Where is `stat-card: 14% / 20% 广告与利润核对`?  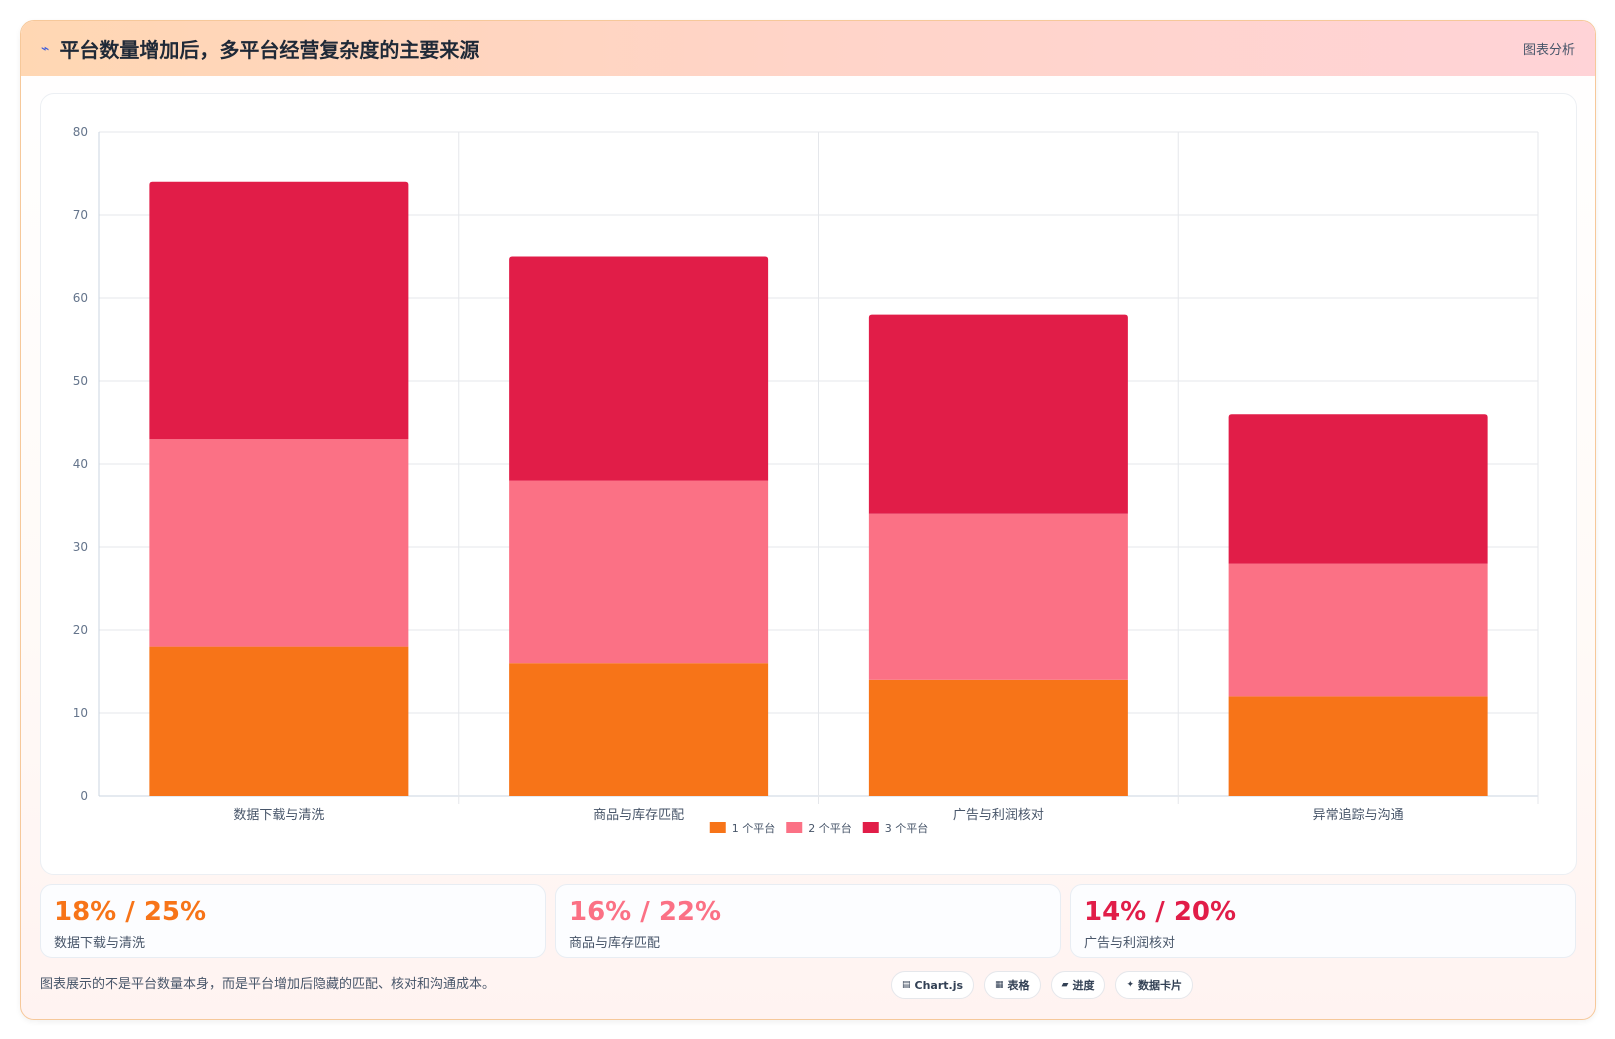 stat-card: 14% / 20% 广告与利润核对 is located at coordinates (1323, 921).